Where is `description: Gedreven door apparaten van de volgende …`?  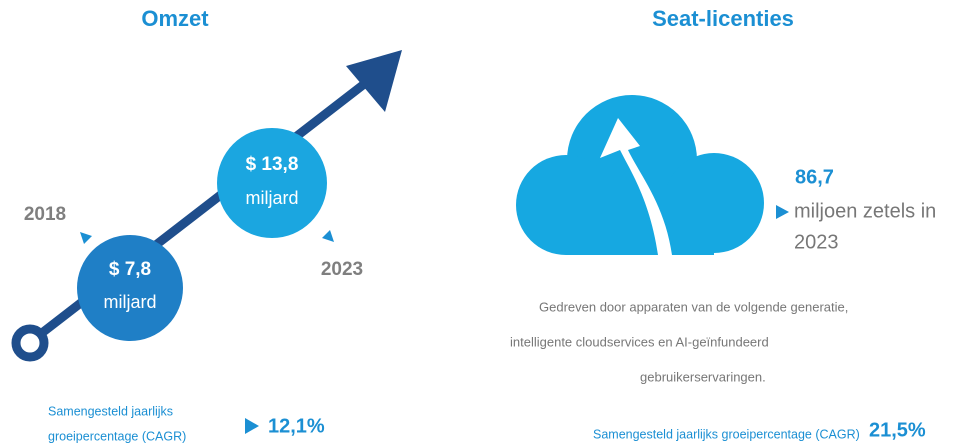 description: Gedreven door apparaten van de volgende … is located at coordinates (693, 306).